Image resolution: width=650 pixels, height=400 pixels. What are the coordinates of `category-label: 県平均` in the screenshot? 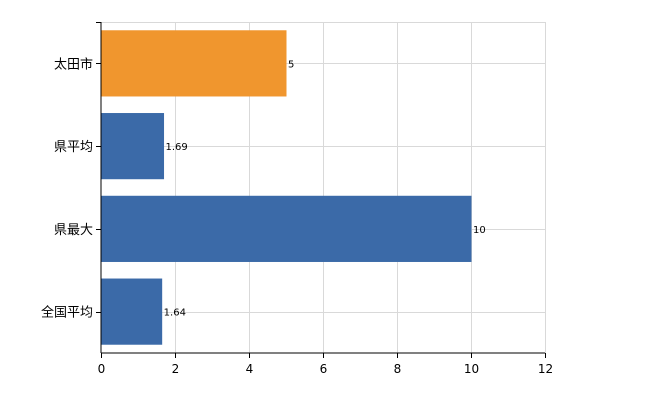 It's located at (73, 147).